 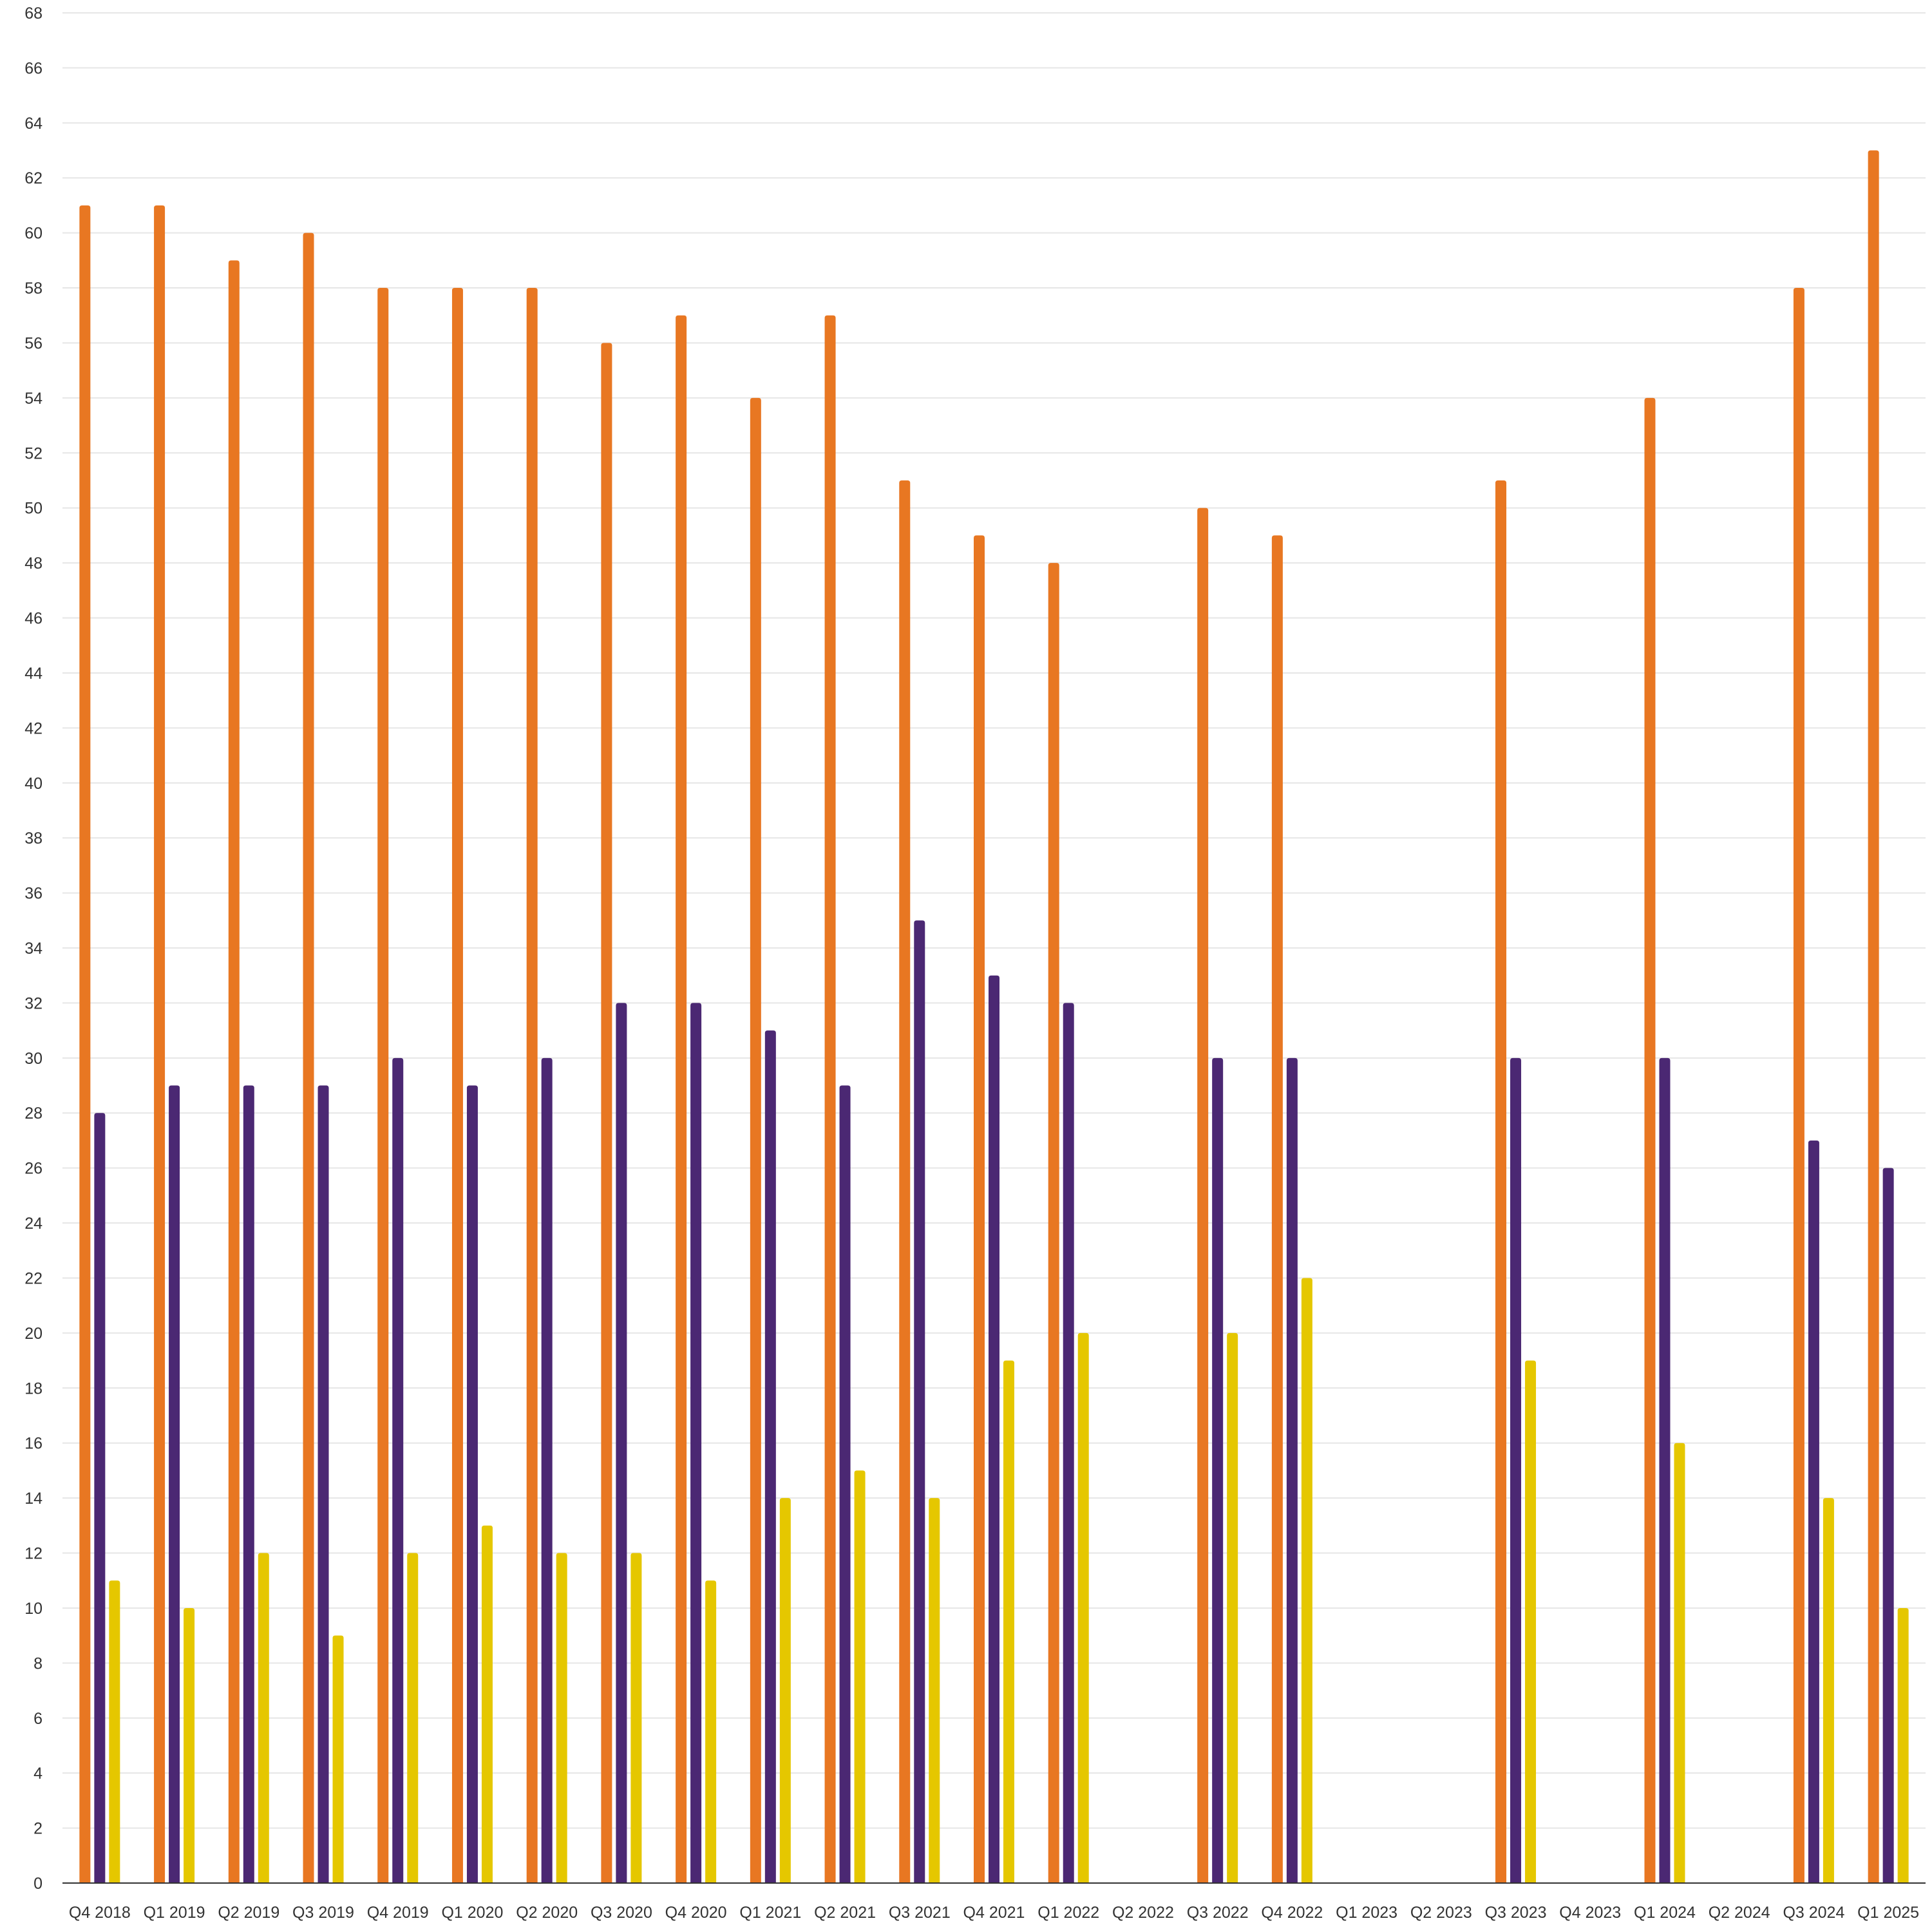 I want to click on y-tick-label: 34, so click(x=34, y=949).